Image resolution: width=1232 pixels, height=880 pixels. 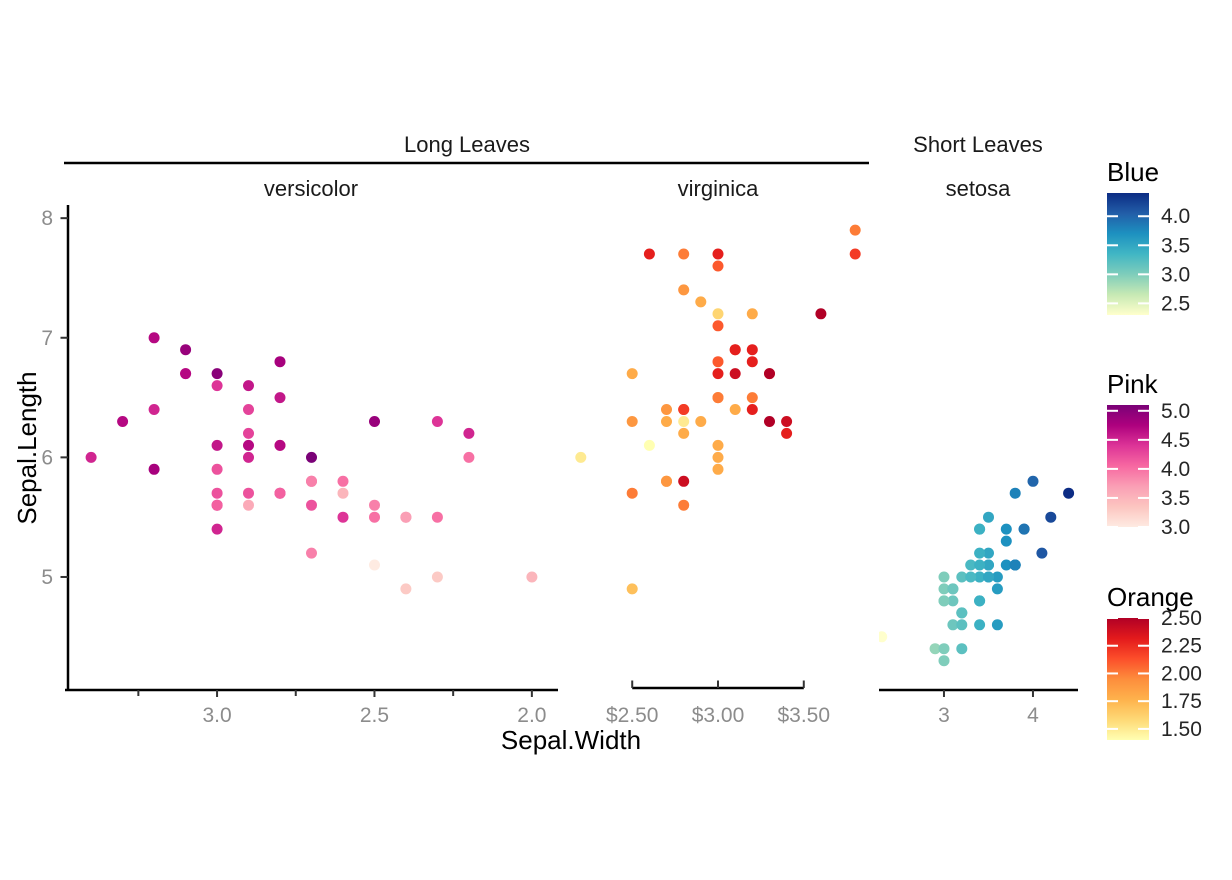 I want to click on legend-tick-label: 2.50, so click(x=1181, y=618).